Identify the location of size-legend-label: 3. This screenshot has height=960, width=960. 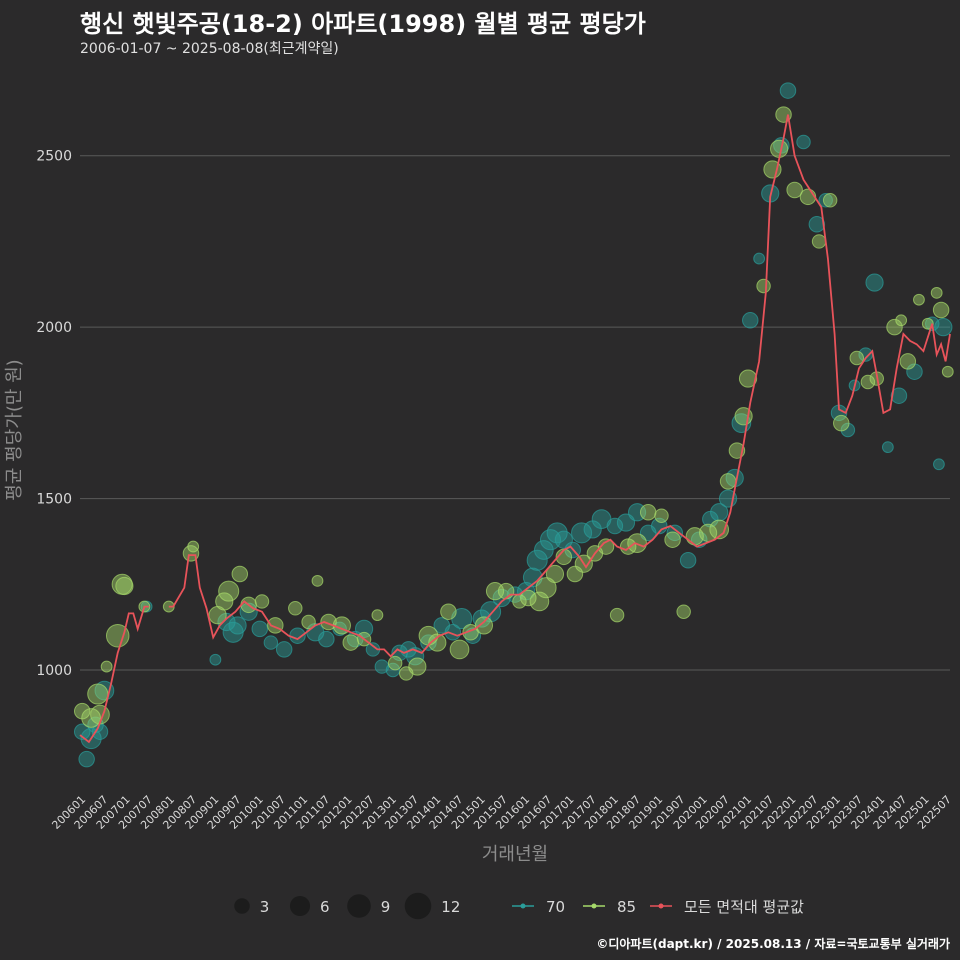
(265, 907).